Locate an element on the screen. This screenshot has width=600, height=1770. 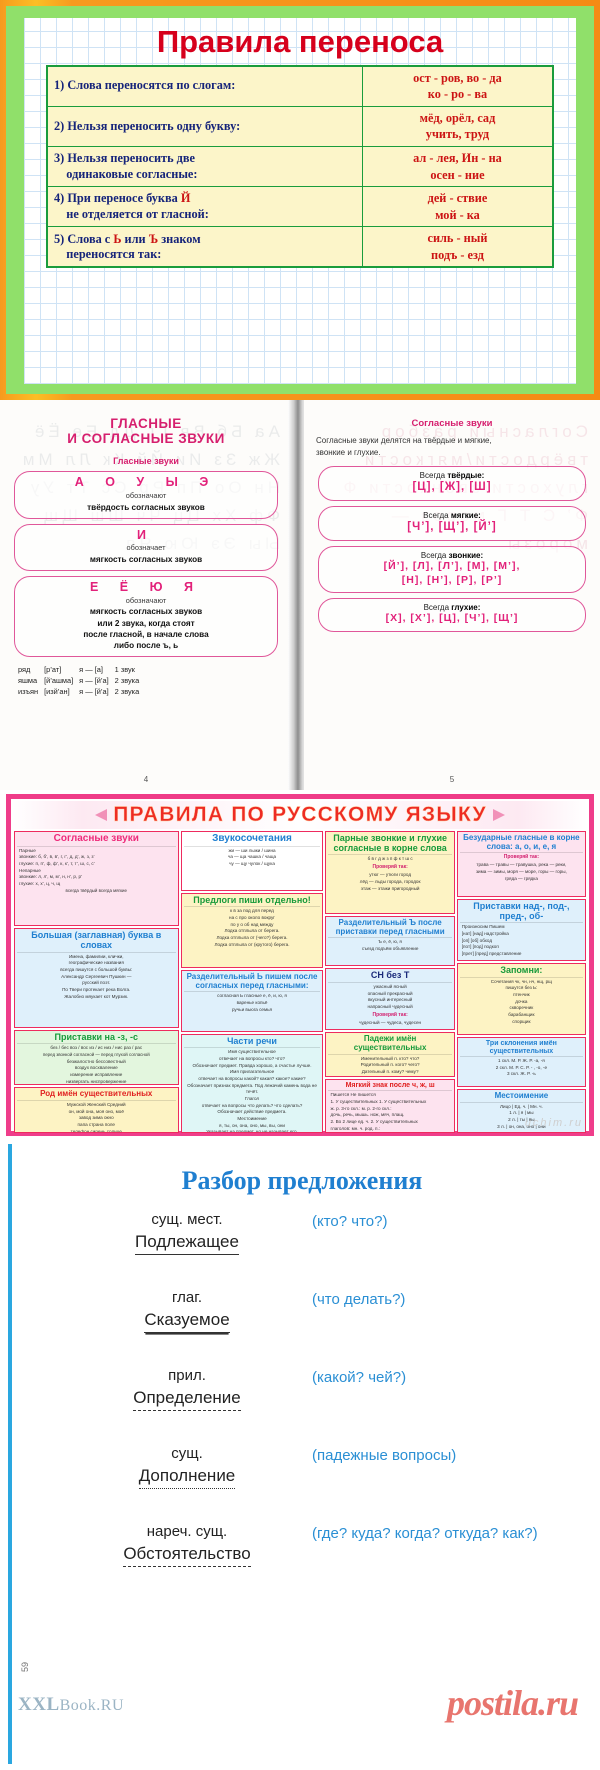
card-line: 2 л. | ты | вы is located at coordinates (521, 1119).